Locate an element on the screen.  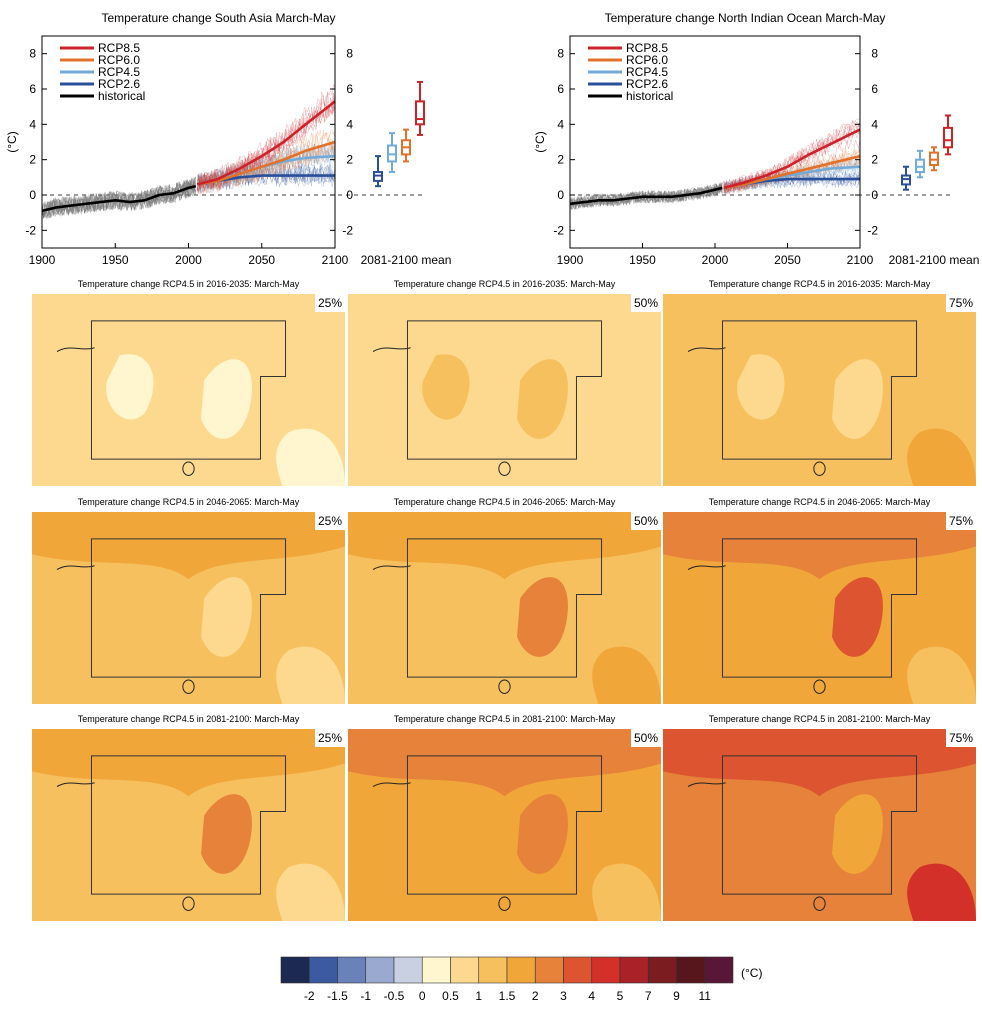
plot-frame is located at coordinates (715, 142).